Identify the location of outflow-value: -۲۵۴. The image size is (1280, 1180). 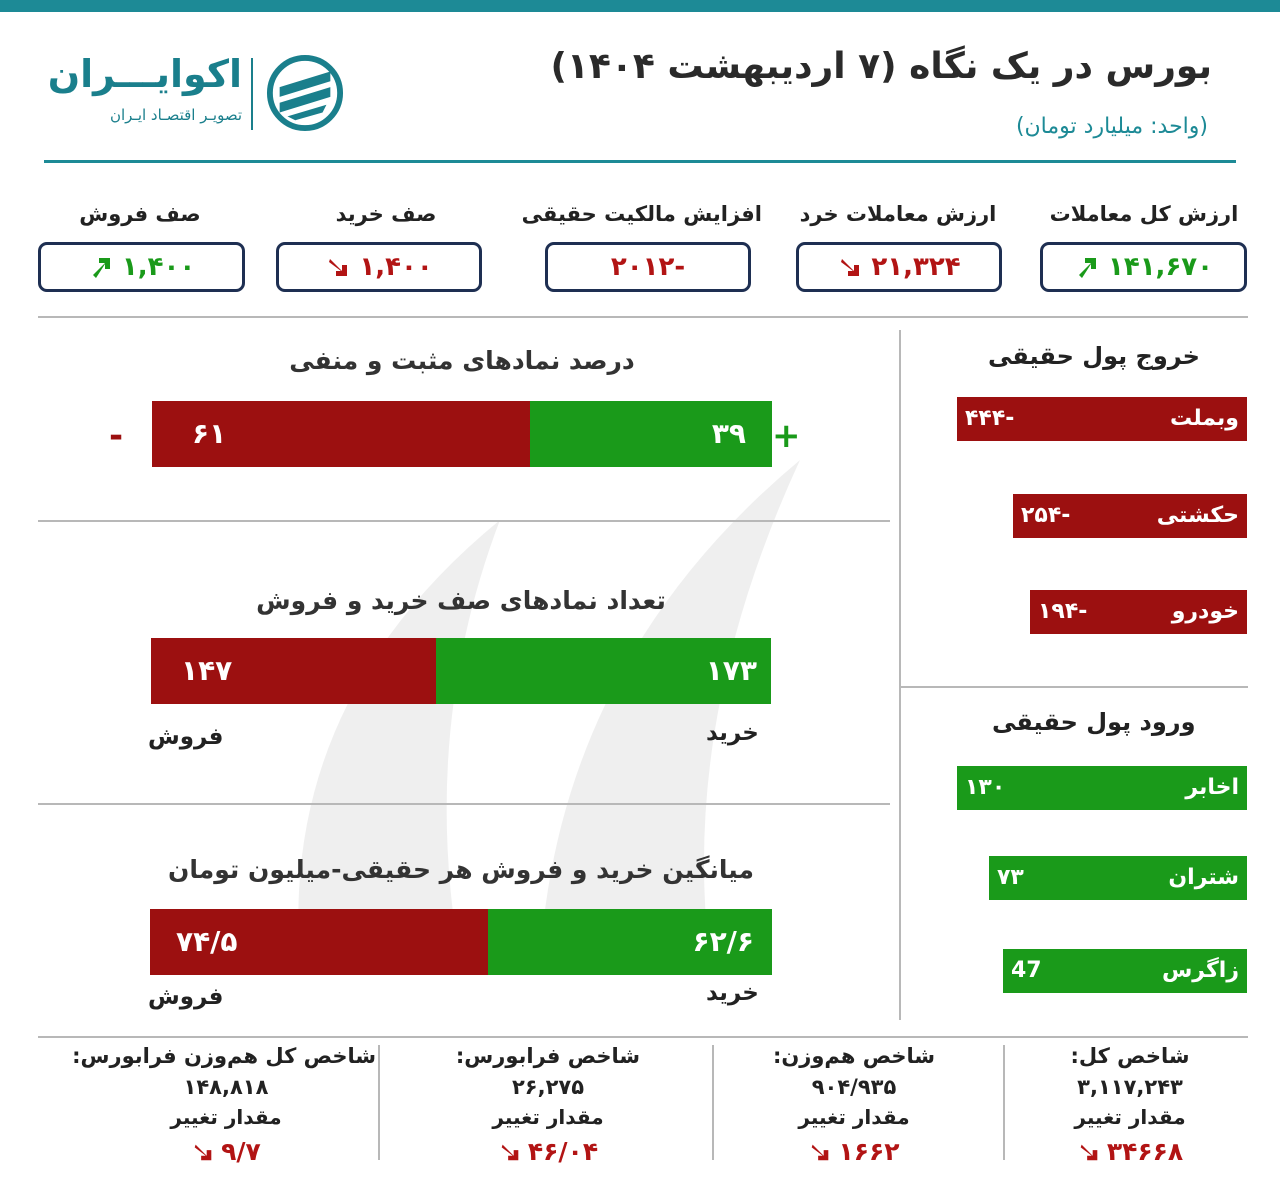
(1046, 515).